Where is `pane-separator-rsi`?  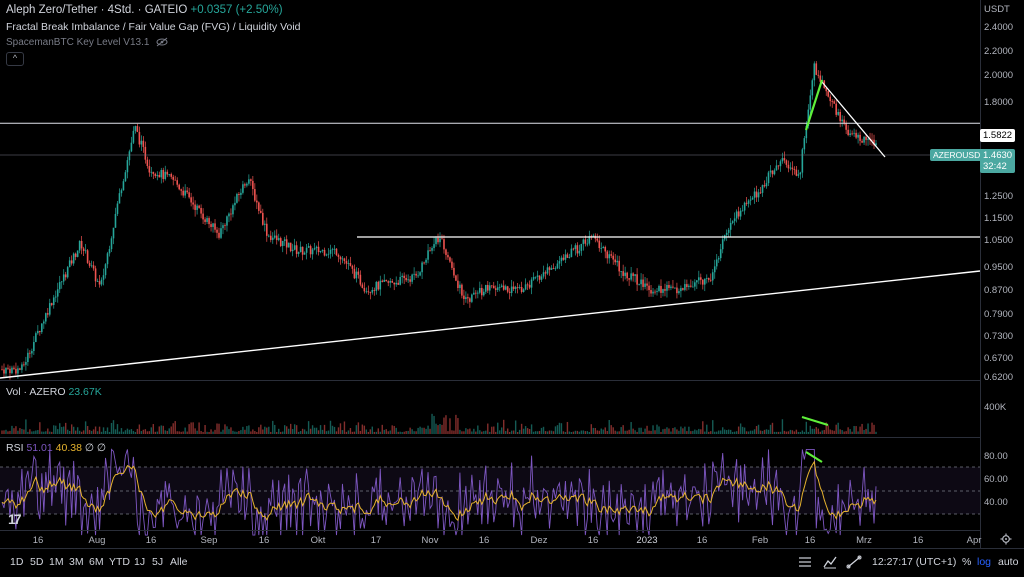
pane-separator-rsi is located at coordinates (490, 437).